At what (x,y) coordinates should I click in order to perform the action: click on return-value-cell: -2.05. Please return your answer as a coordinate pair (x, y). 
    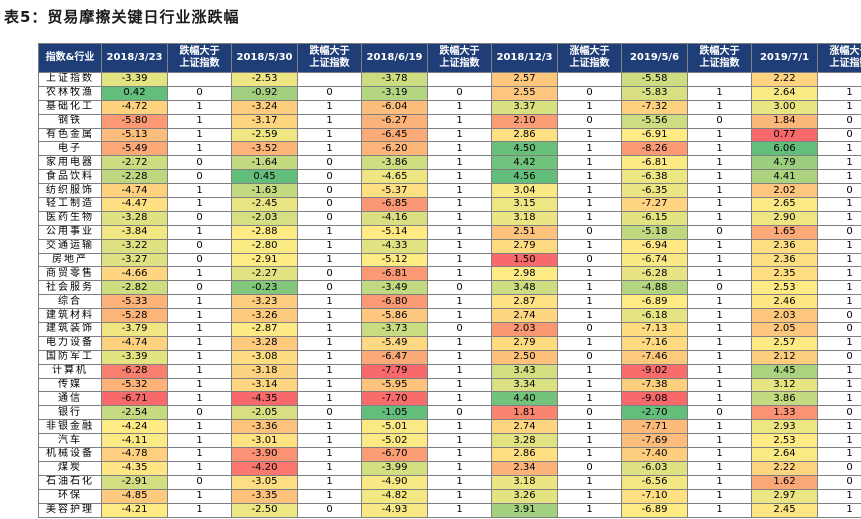
    Looking at the image, I should click on (264, 413).